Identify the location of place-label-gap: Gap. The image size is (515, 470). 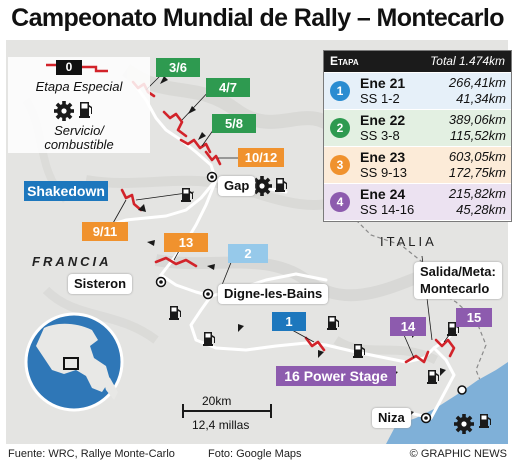
(237, 186).